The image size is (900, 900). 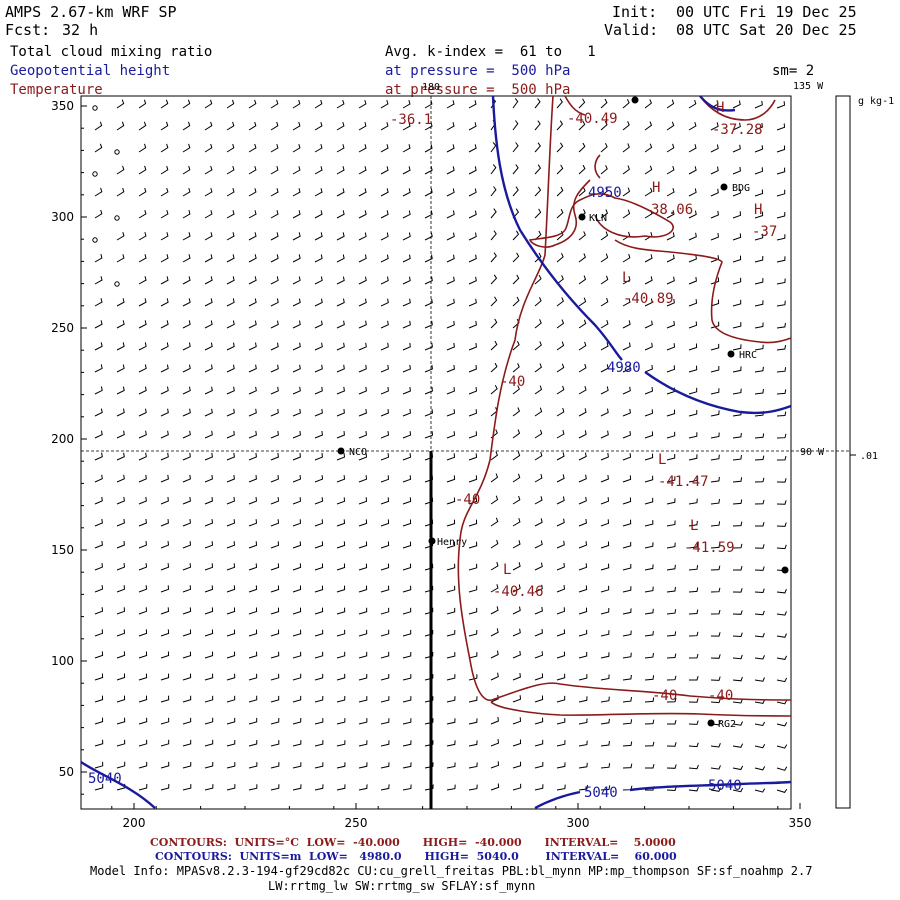 What do you see at coordinates (56, 90) in the screenshot?
I see `field3-name: Temperature` at bounding box center [56, 90].